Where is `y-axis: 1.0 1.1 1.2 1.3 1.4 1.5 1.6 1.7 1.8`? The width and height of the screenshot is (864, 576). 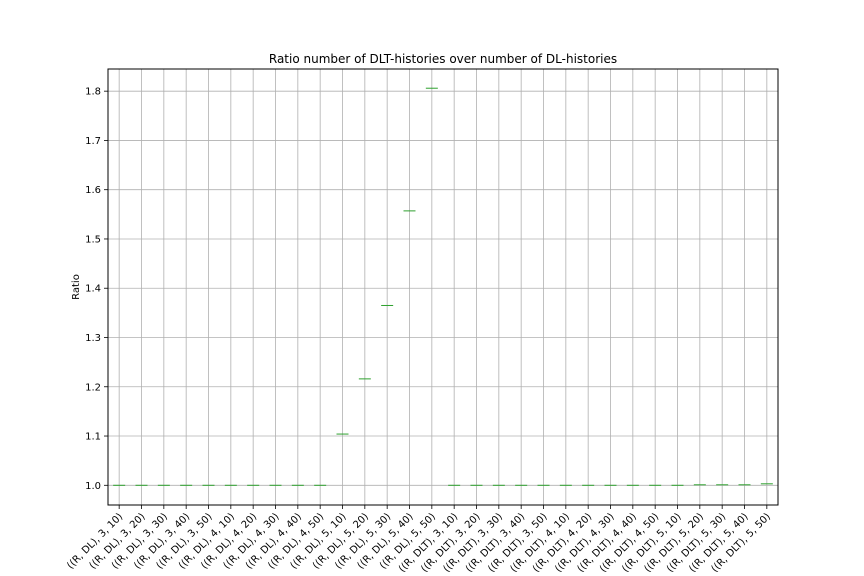 y-axis: 1.0 1.1 1.2 1.3 1.4 1.5 1.6 1.7 1.8 is located at coordinates (96, 289).